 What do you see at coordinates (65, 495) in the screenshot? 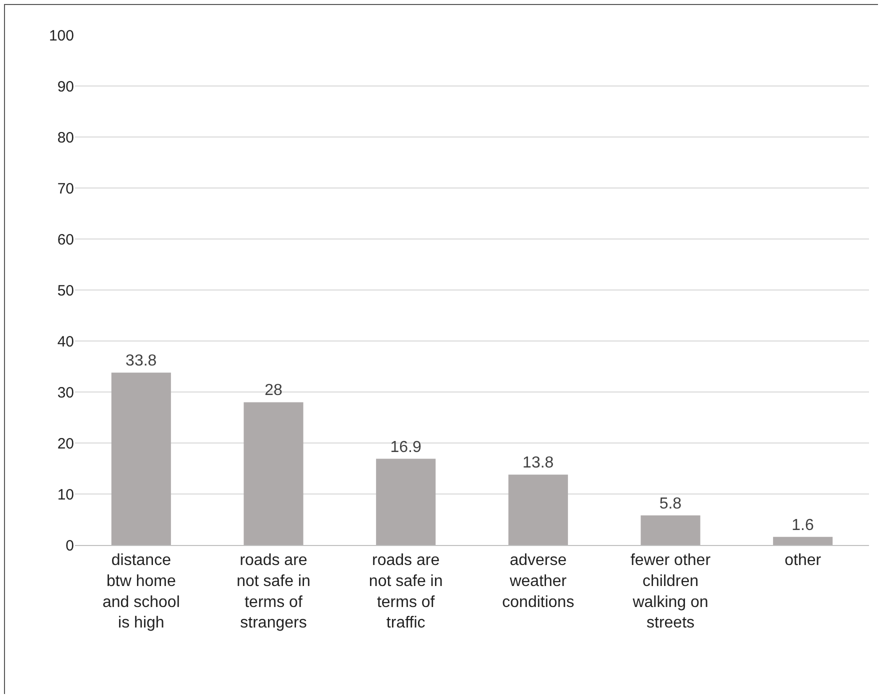
I see `y-tick-label: 10` at bounding box center [65, 495].